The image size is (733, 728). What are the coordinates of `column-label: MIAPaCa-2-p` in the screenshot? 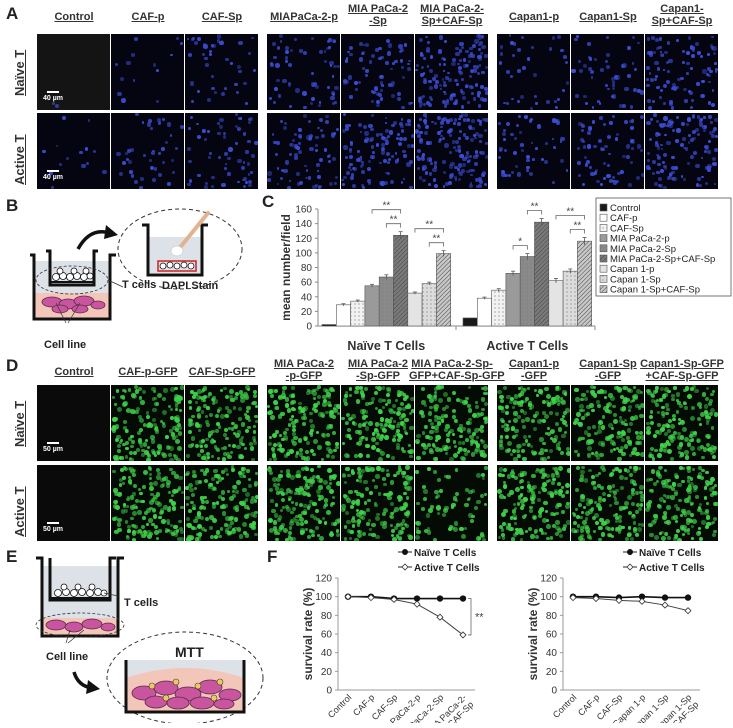 It's located at (304, 17).